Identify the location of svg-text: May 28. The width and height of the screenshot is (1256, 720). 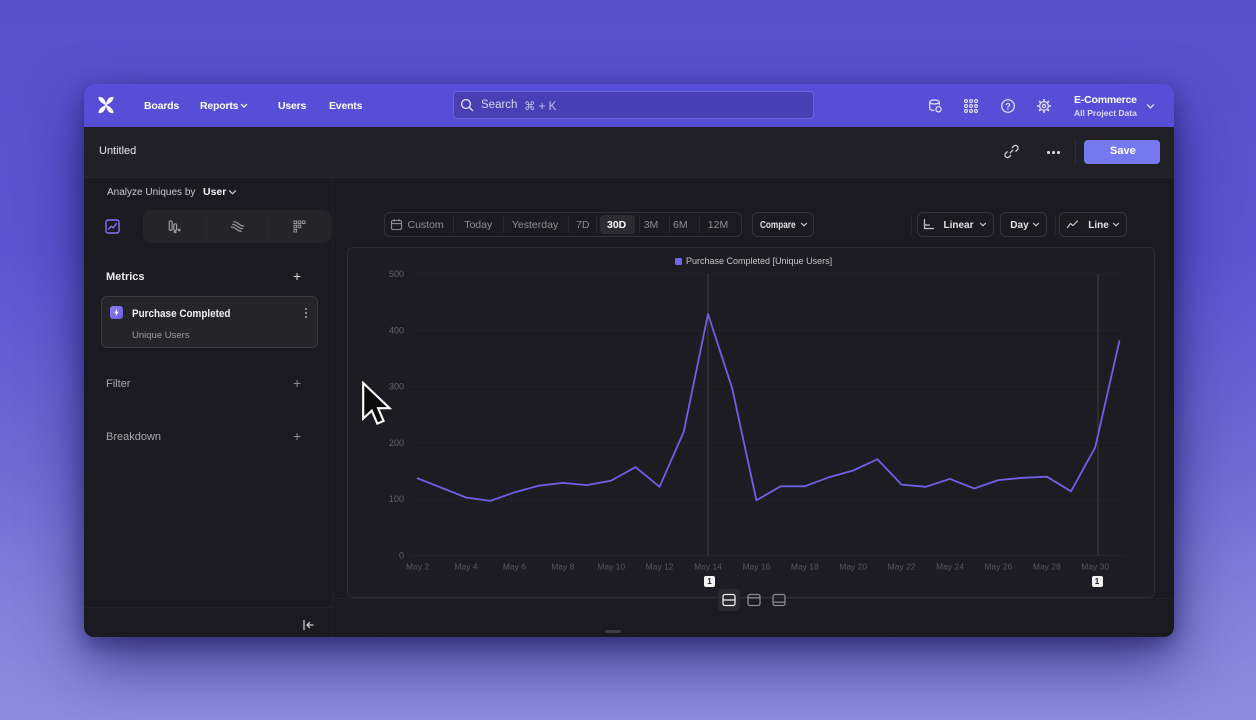
(1047, 567).